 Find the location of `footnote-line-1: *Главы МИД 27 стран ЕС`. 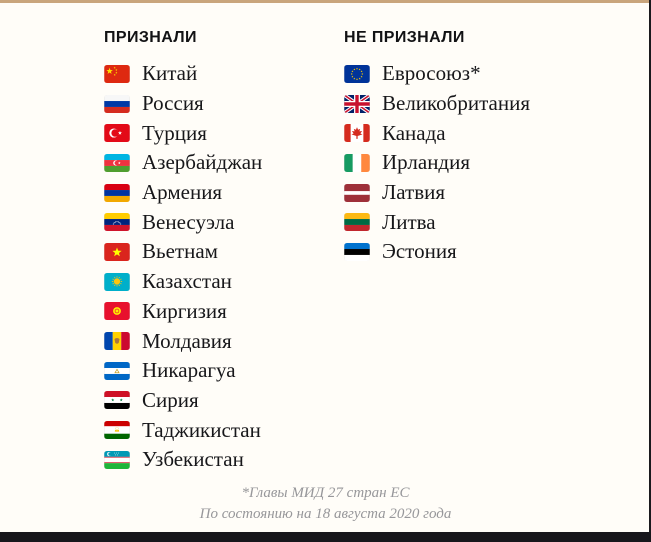

footnote-line-1: *Главы МИД 27 стран ЕС is located at coordinates (325, 493).